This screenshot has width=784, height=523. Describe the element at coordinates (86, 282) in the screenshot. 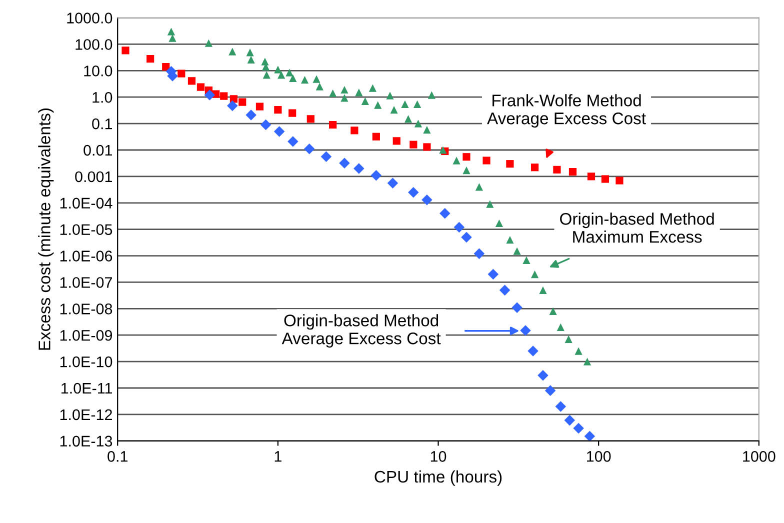

I see `y-tick-label: 1.0E-07` at that location.